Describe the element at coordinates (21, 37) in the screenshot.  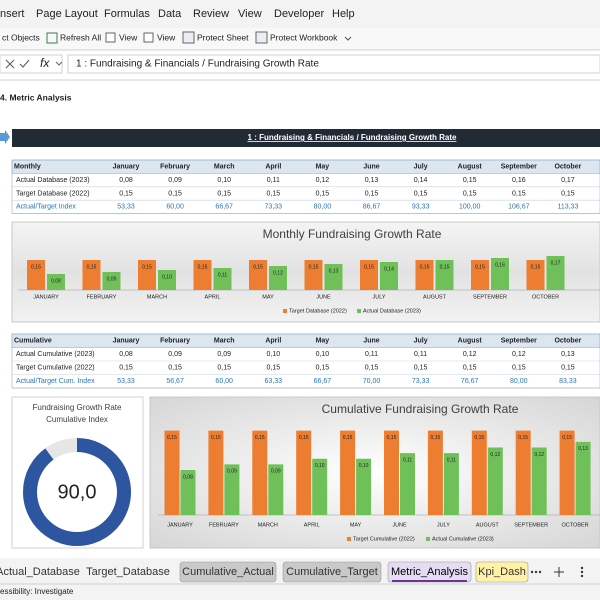
I see `toolbar-item: ct Objects` at that location.